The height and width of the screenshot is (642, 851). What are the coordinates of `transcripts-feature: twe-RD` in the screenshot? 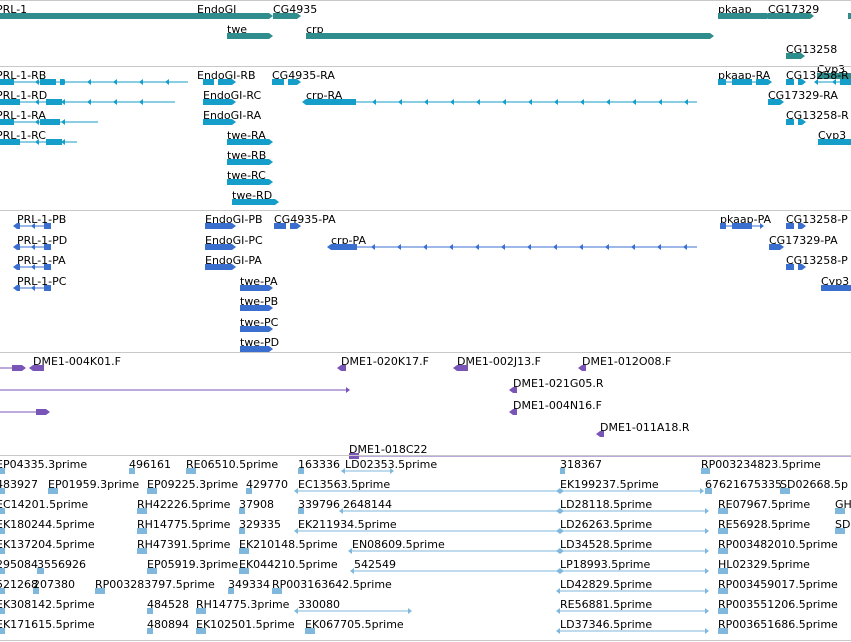 It's located at (425, 198).